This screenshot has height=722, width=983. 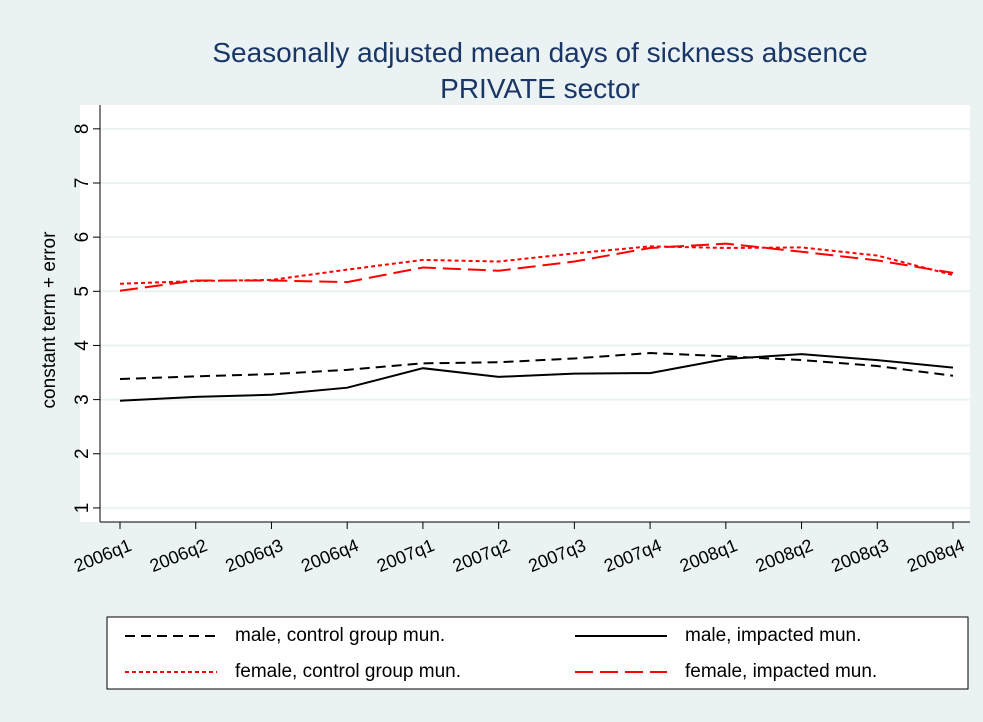 I want to click on y-tick-label: 7, so click(x=82, y=183).